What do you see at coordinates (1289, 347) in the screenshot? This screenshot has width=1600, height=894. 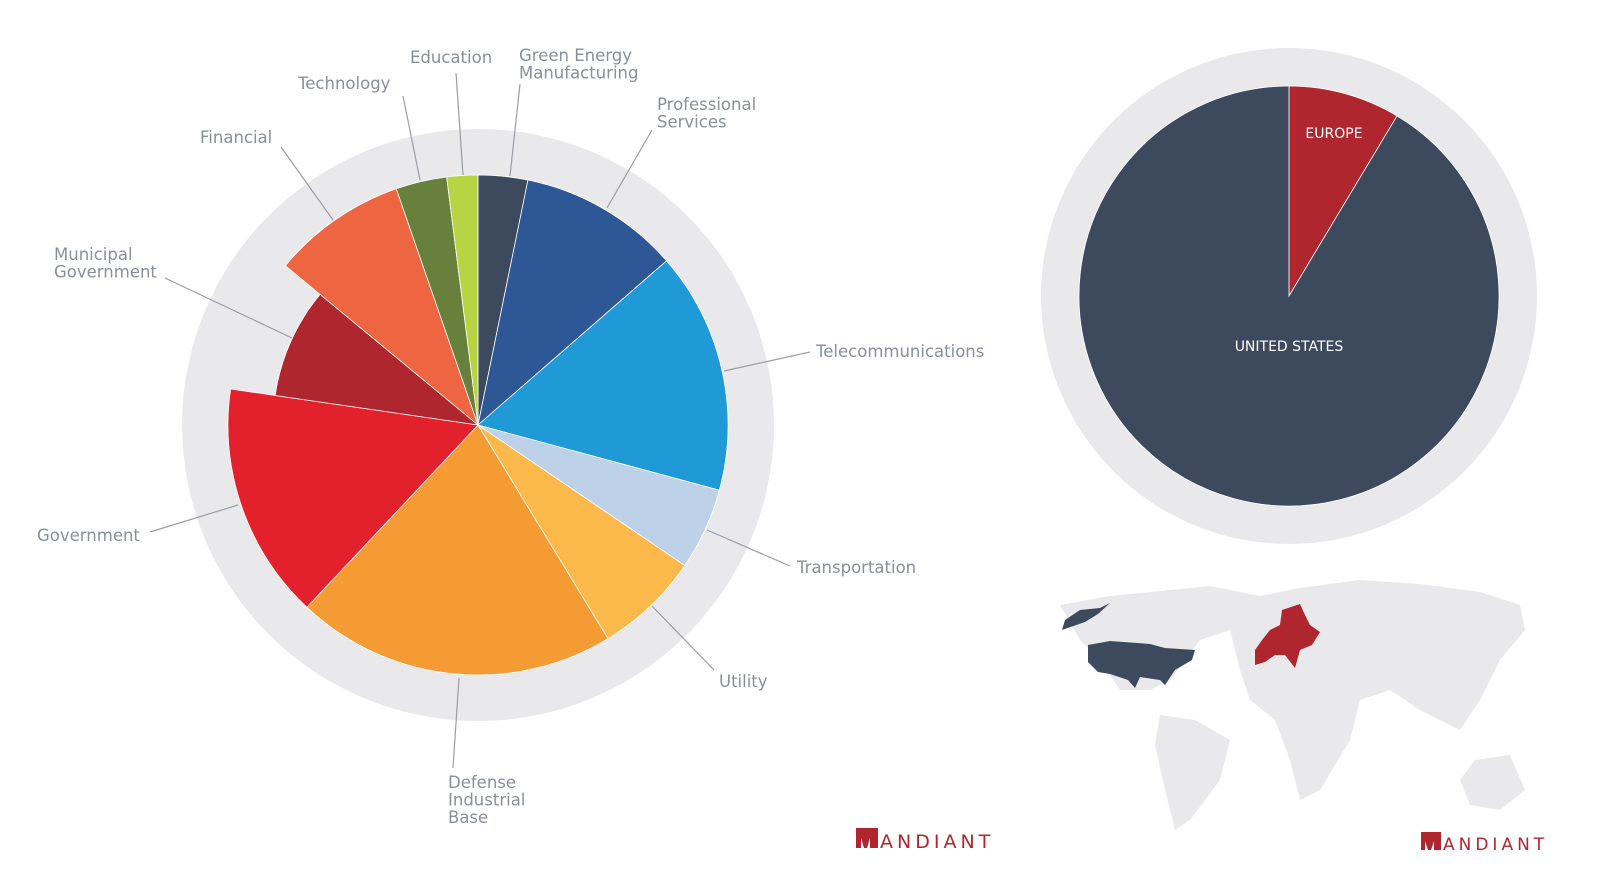 I see `slice-label-united-states: UNITED STATES` at bounding box center [1289, 347].